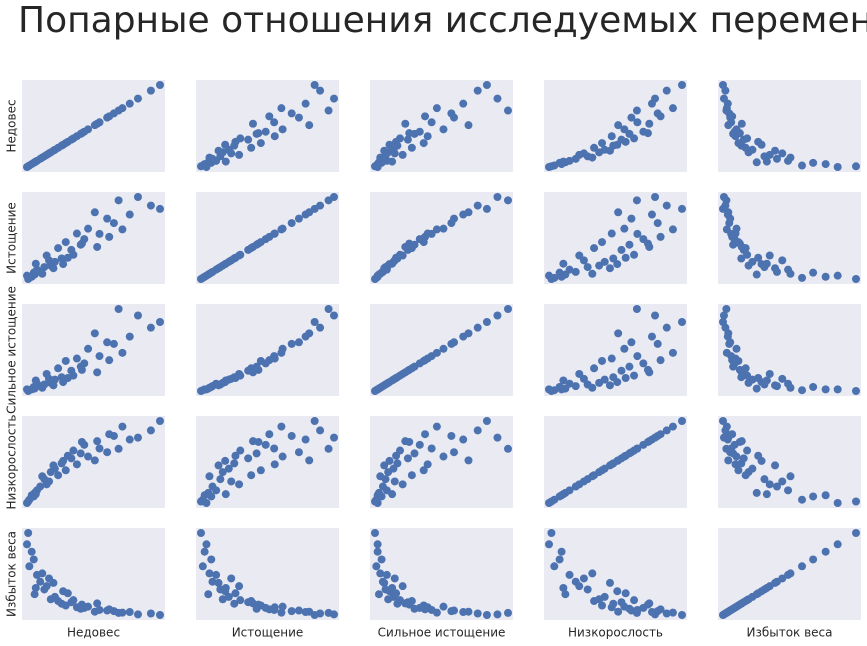  What do you see at coordinates (268, 633) in the screenshot?
I see `x-axis-label: Истощение` at bounding box center [268, 633].